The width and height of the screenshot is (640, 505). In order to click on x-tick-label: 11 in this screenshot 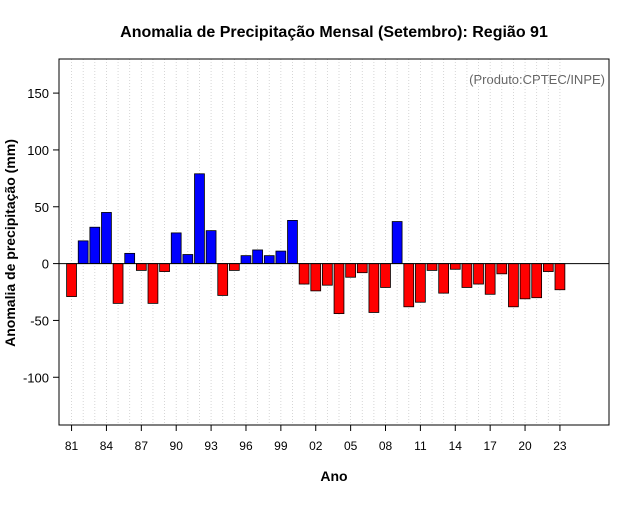, I will do `click(420, 446)`.